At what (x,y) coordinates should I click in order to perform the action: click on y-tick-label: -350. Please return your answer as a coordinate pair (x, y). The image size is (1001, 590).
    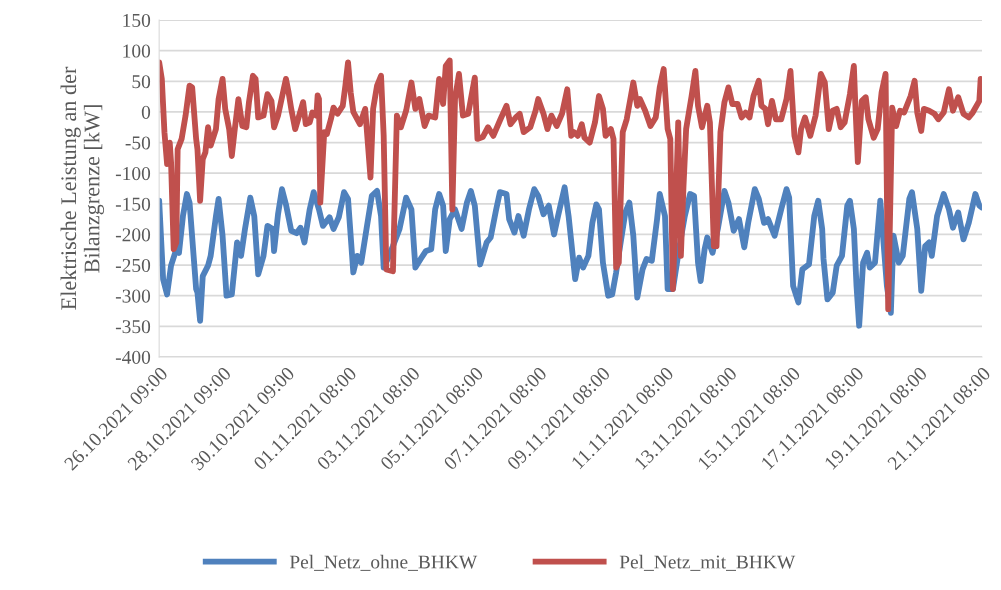
    Looking at the image, I should click on (133, 327).